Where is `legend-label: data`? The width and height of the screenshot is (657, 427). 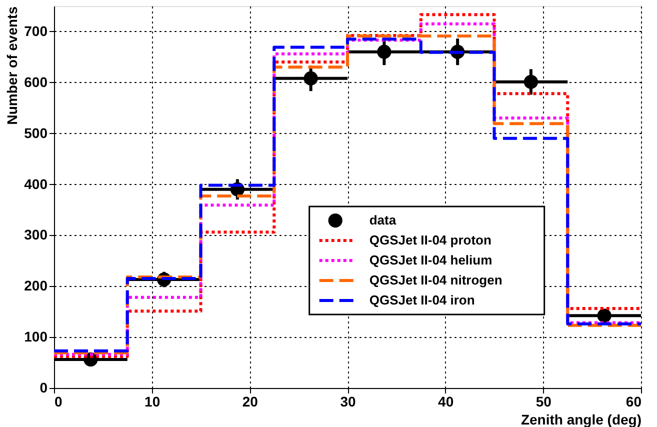
legend-label: data is located at coordinates (383, 220).